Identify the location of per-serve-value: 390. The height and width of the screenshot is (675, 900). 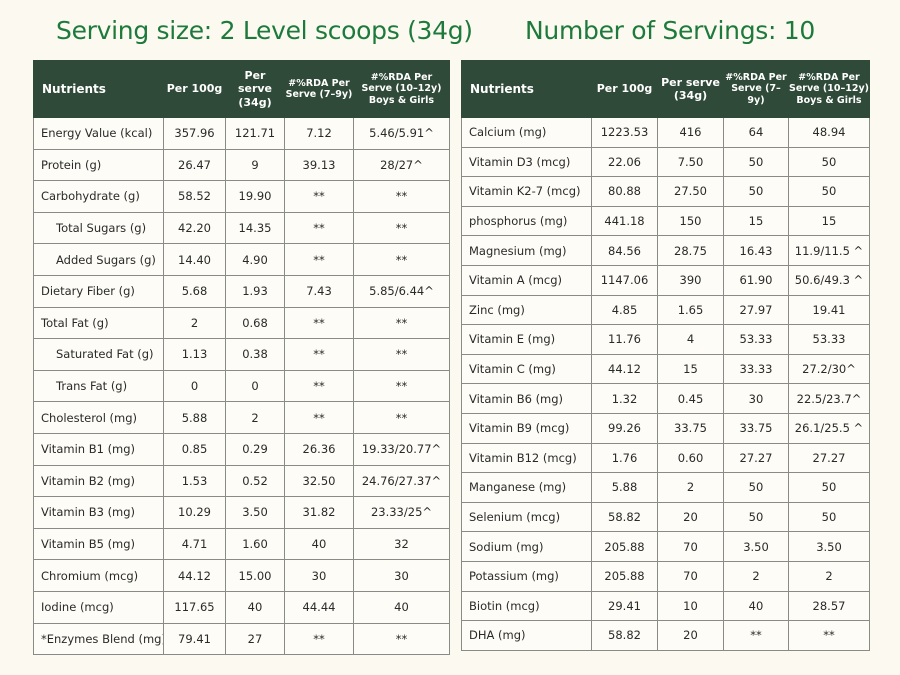
(690, 280).